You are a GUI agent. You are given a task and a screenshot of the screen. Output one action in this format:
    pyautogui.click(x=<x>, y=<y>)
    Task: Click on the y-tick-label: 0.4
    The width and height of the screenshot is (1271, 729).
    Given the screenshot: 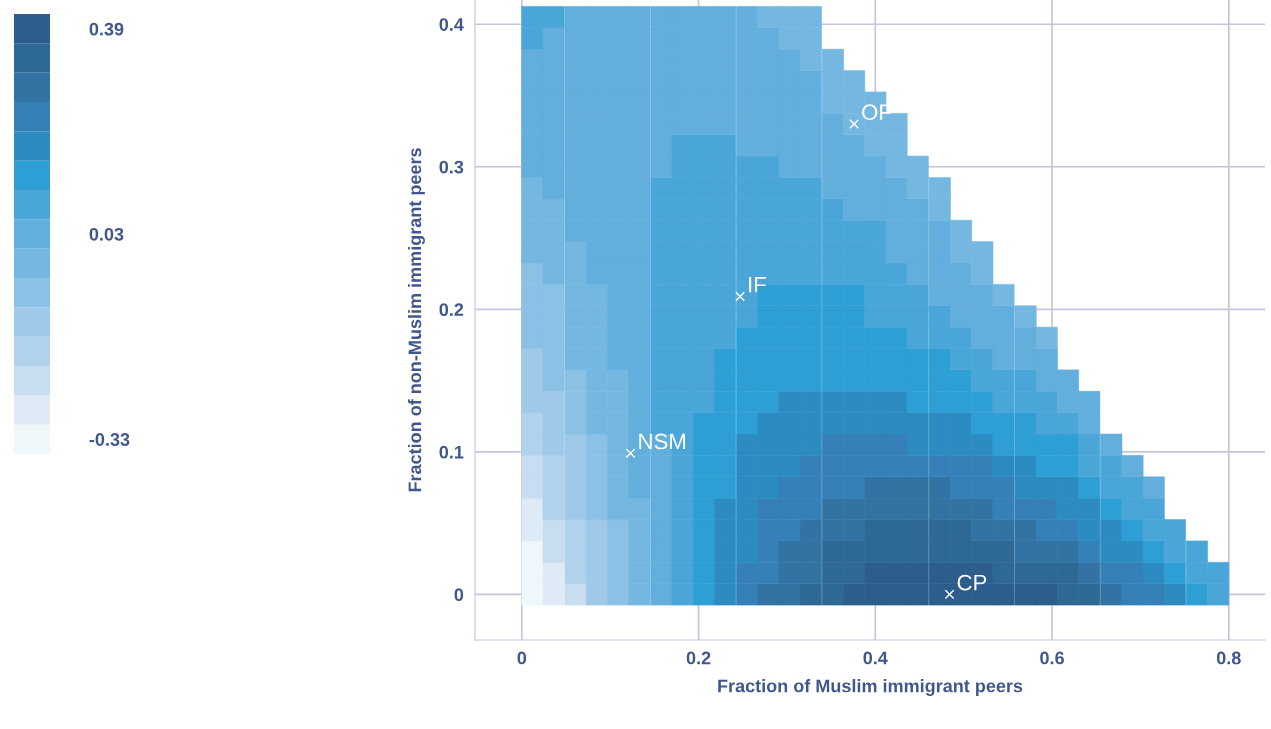 What is the action you would take?
    pyautogui.click(x=451, y=24)
    